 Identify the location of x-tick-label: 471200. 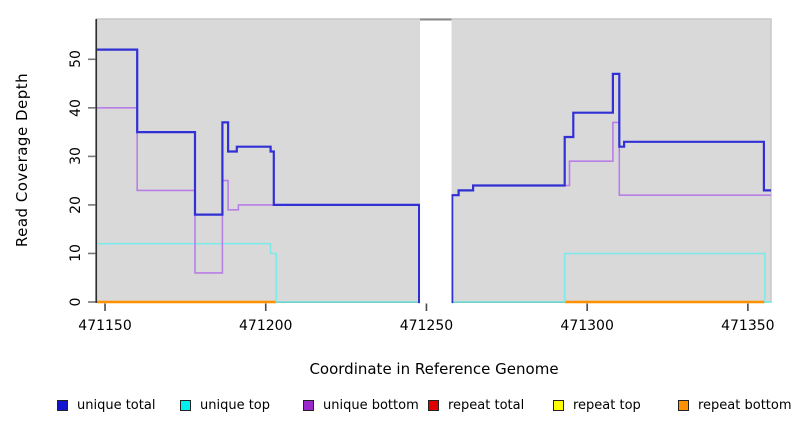
(266, 326).